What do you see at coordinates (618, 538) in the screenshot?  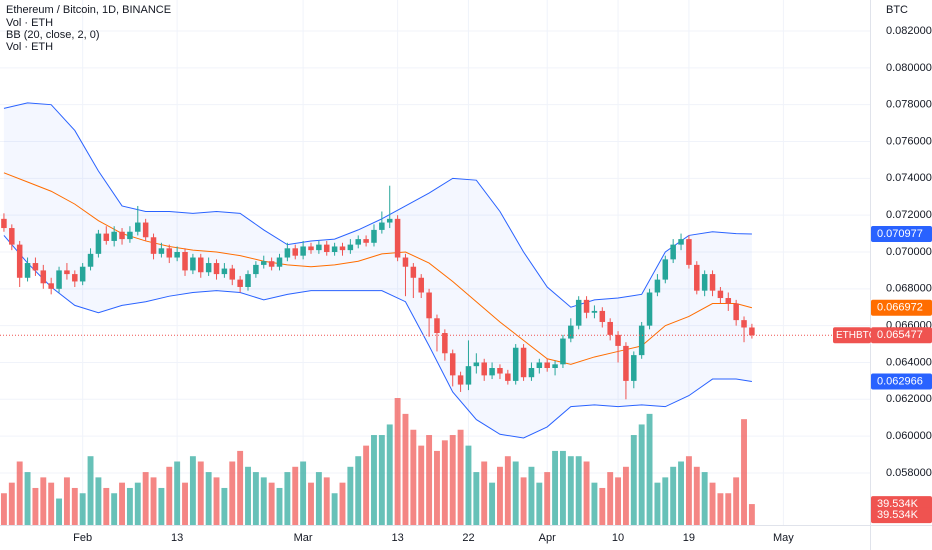 I see `x-tick-label: 10` at bounding box center [618, 538].